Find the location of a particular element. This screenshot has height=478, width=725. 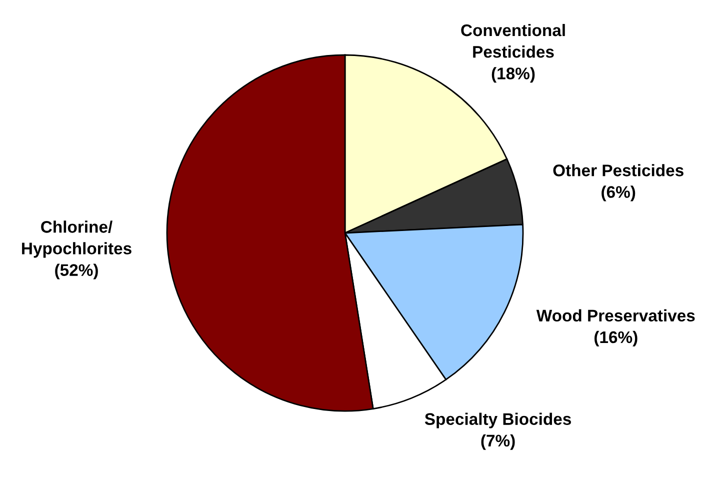

slice-label: Wood Preservatives is located at coordinates (615, 315).